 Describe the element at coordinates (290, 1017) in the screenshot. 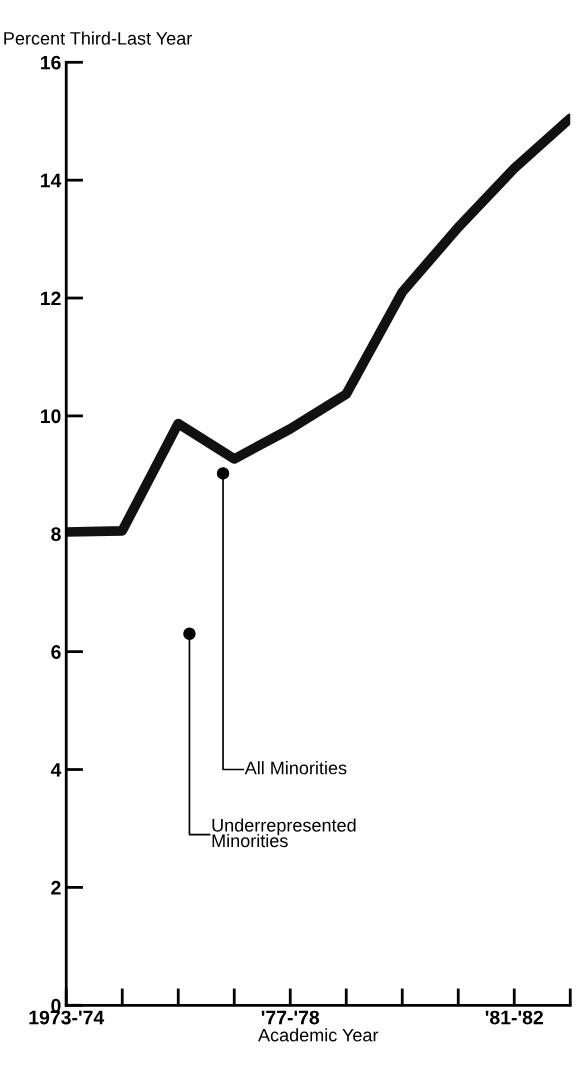

I see `x-tick-label: '77-'78` at that location.